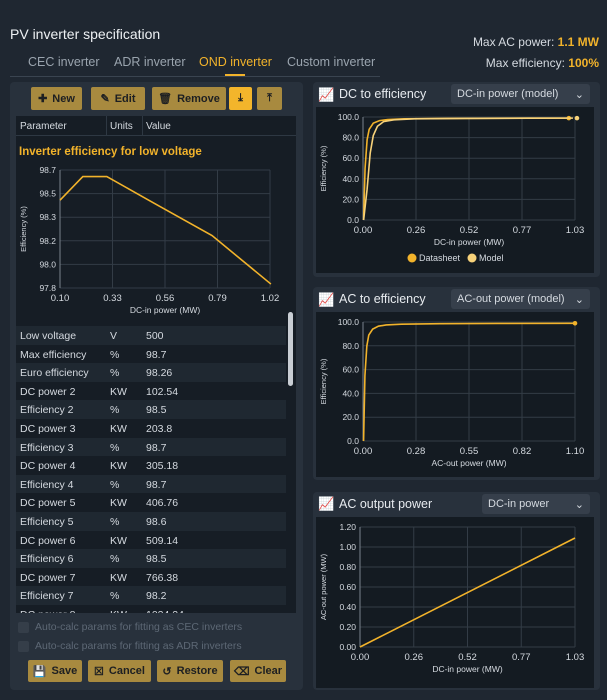 The width and height of the screenshot is (607, 700). I want to click on column-header-units: Units, so click(121, 126).